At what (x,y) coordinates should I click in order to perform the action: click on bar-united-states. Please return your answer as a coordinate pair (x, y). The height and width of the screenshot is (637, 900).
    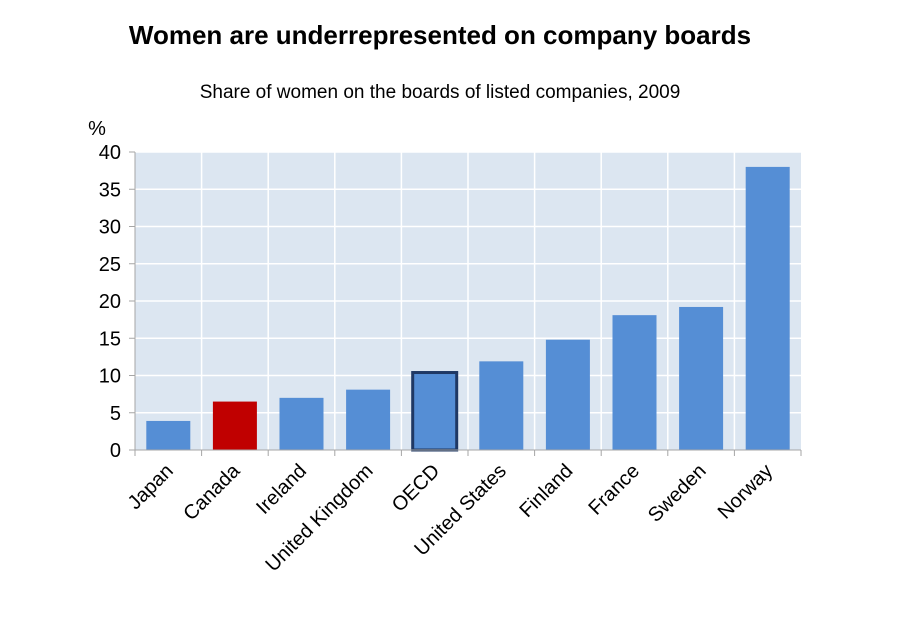
    Looking at the image, I should click on (501, 405).